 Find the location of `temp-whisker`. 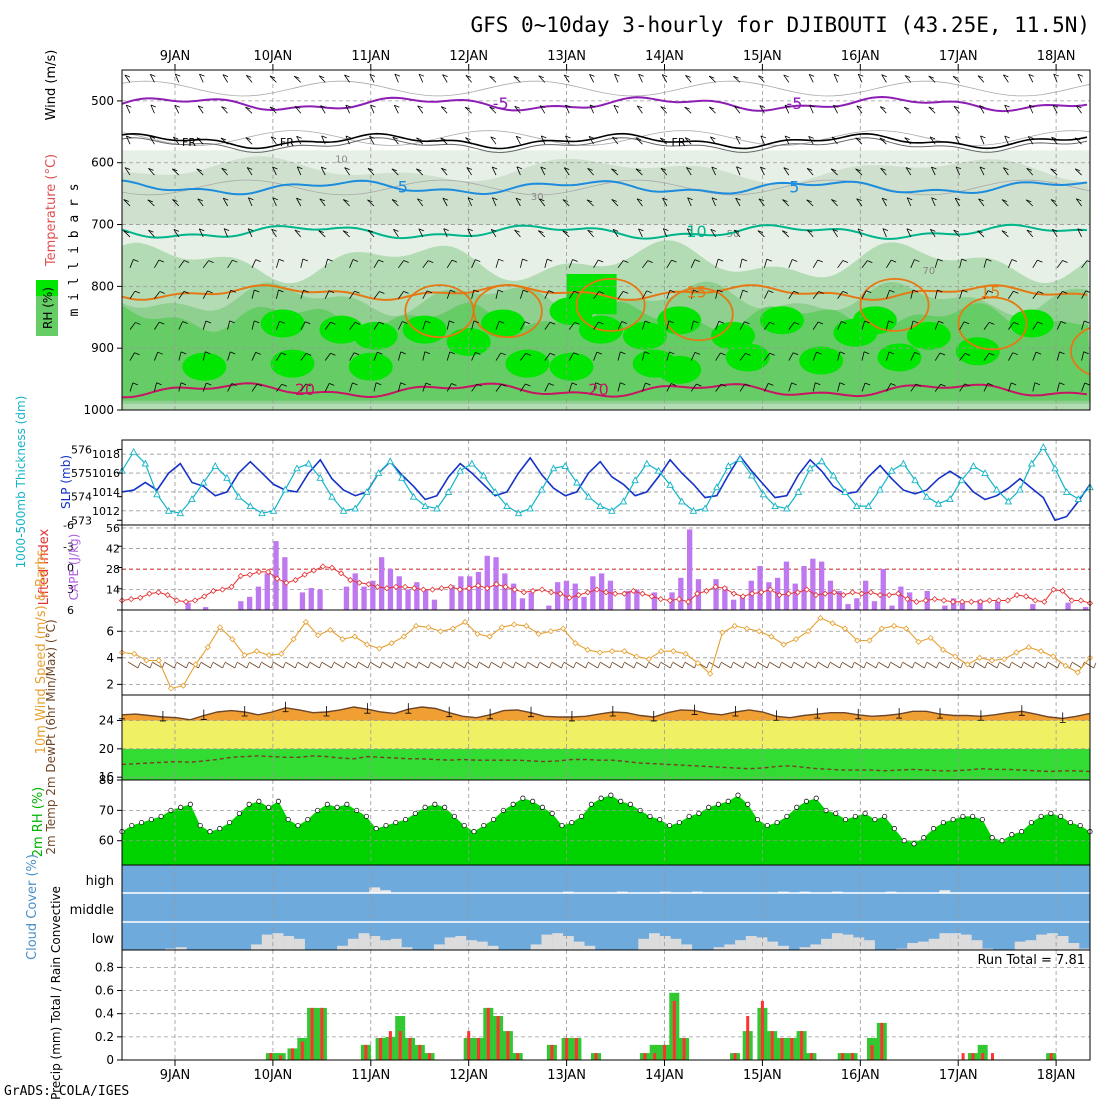

temp-whisker is located at coordinates (980, 715).